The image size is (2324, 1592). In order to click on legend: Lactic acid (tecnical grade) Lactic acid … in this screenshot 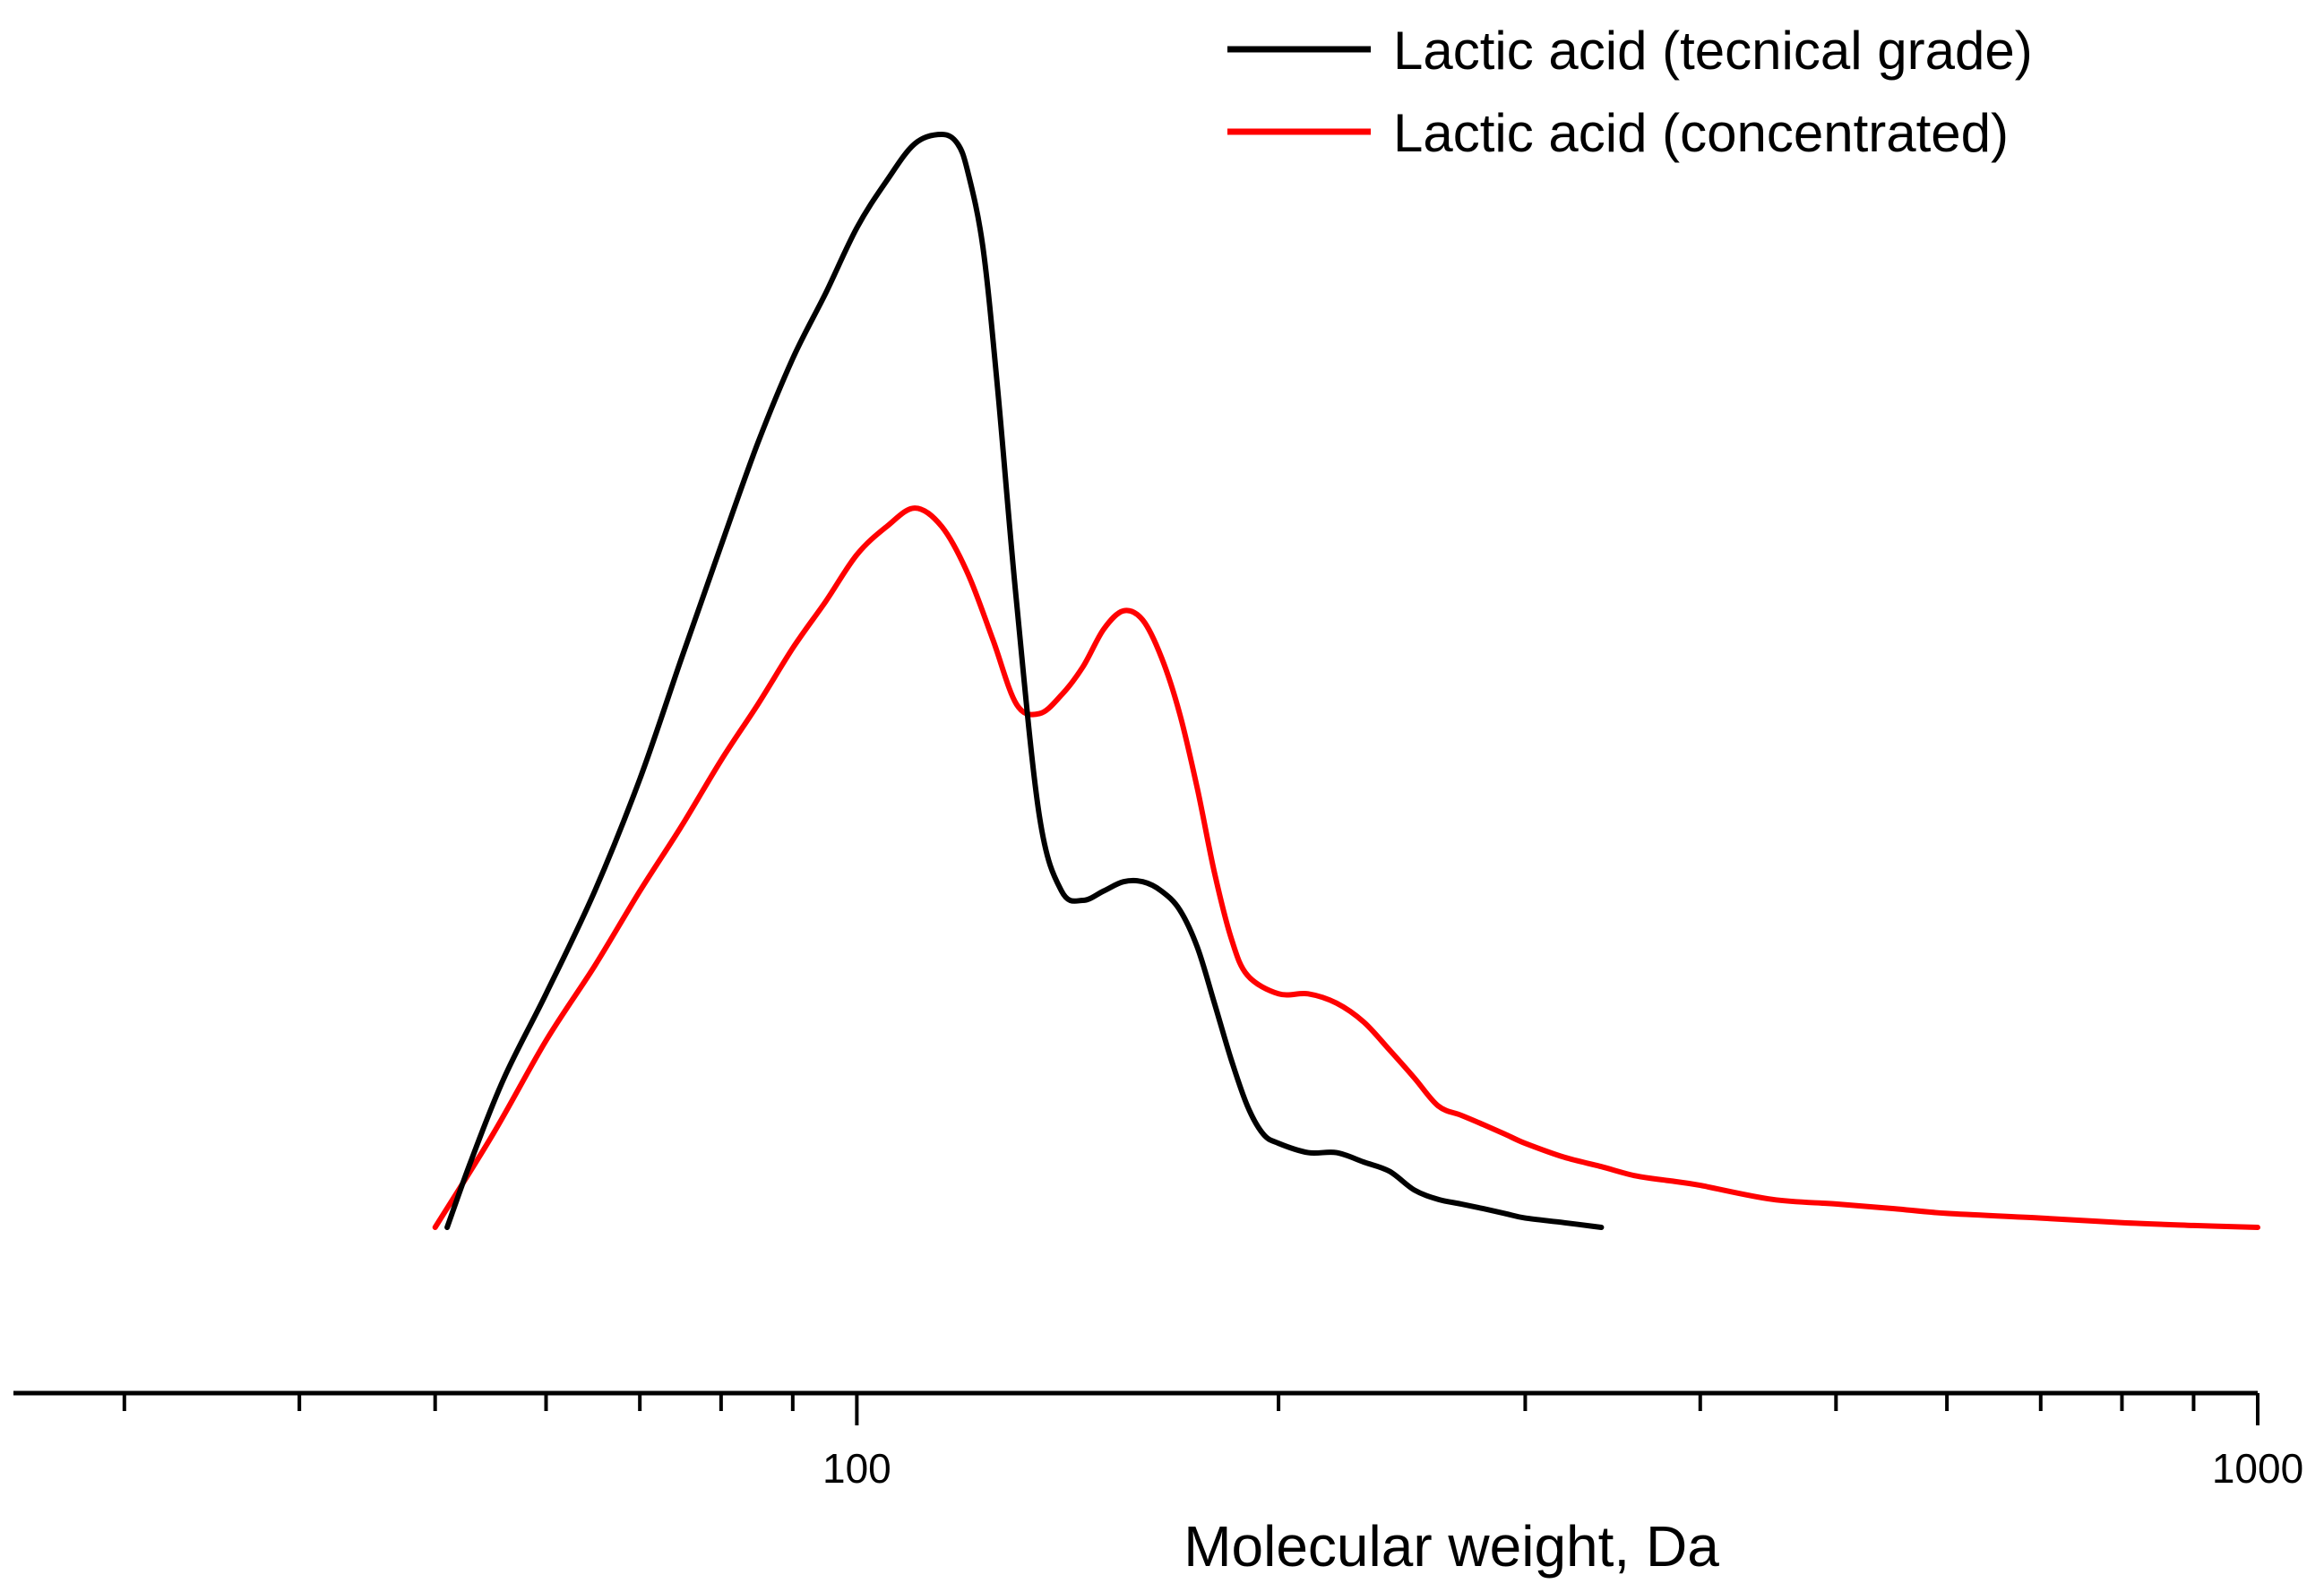, I will do `click(1630, 92)`.